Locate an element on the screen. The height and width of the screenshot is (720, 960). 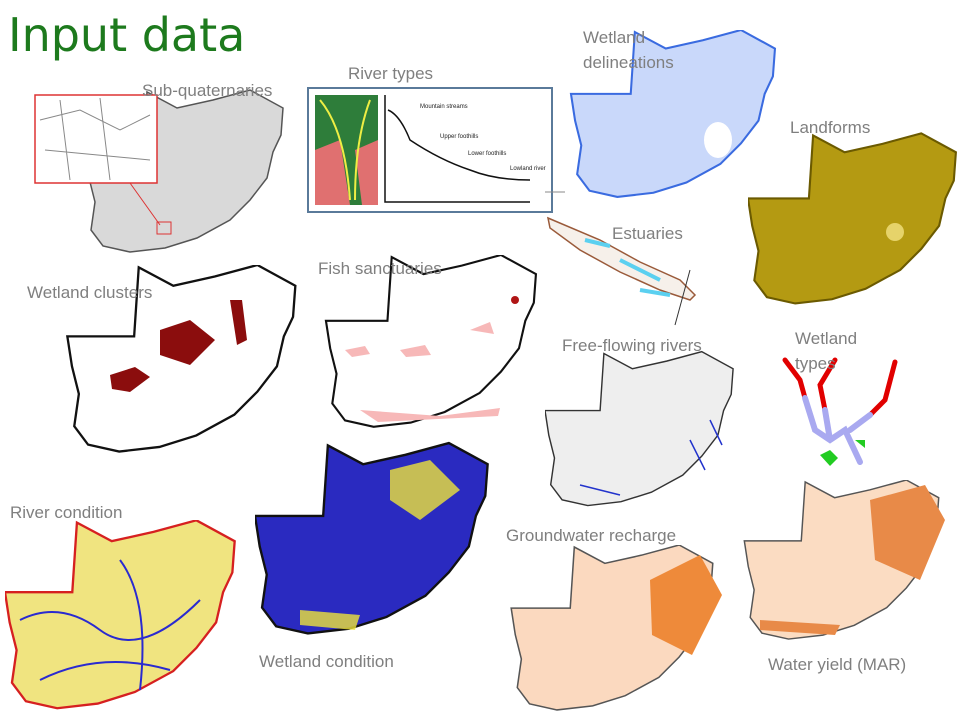
sanctuary-areas is located at coordinates (422, 372).